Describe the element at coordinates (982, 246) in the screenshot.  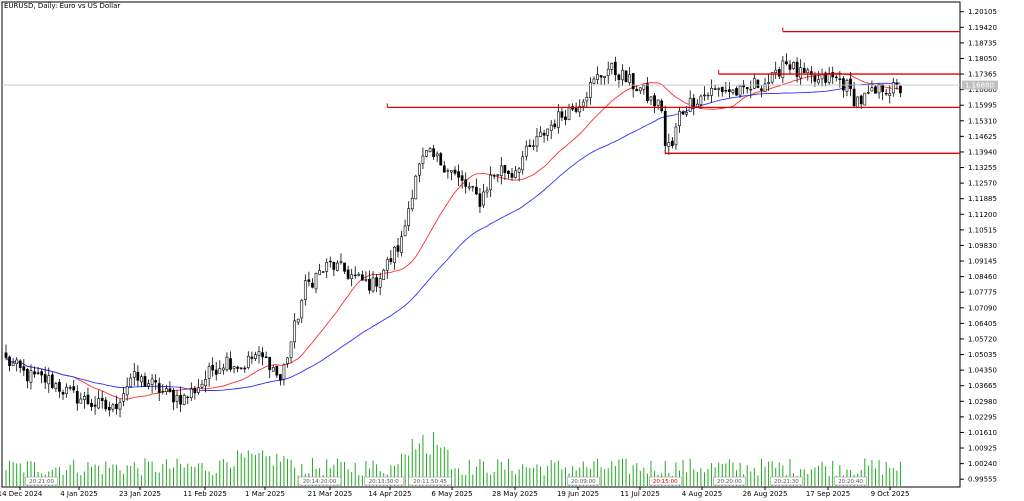
I see `y-tick-label: 1.09830` at that location.